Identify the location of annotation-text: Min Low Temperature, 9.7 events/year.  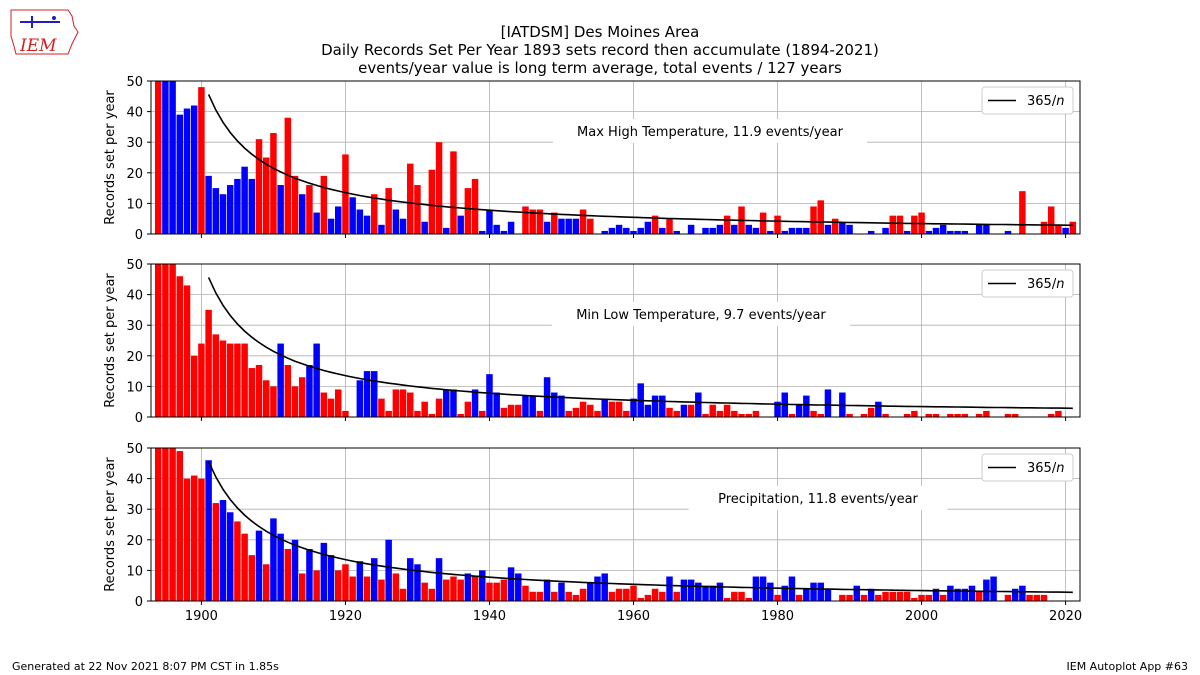
(701, 315).